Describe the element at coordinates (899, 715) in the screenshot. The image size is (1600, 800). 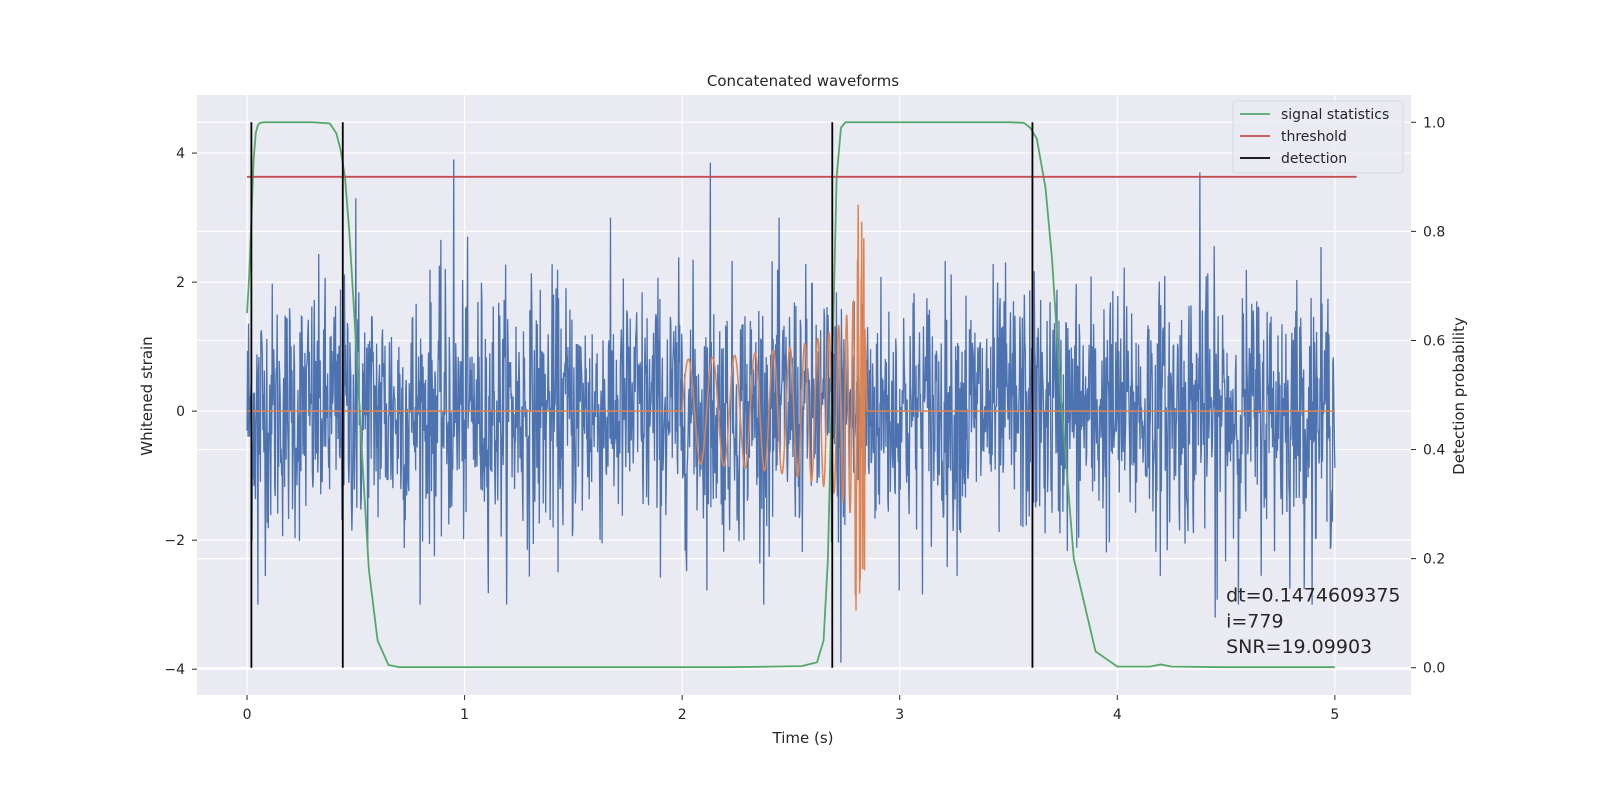
I see `x-tick-label: 3` at that location.